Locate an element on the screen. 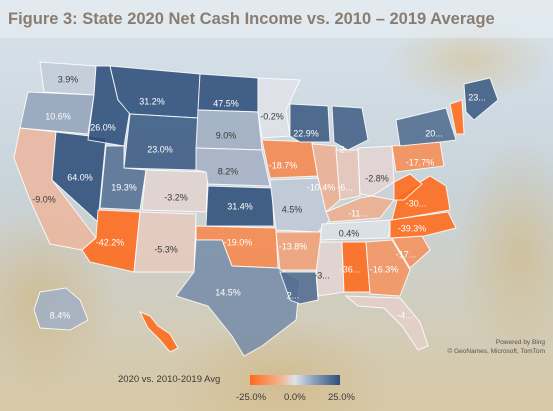  attribution-powered-by: Powered by Bing is located at coordinates (520, 342).